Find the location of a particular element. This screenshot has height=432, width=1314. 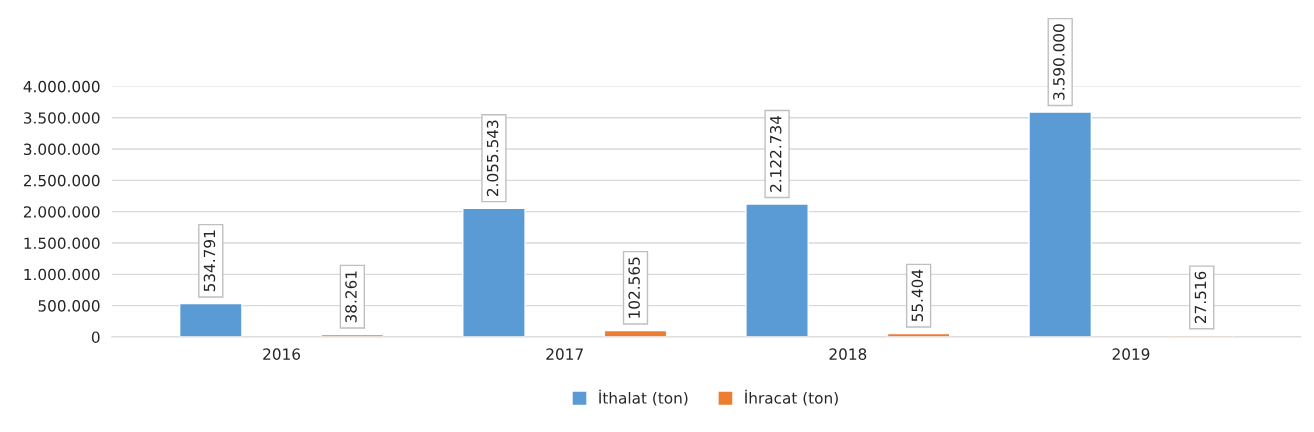

y-tick-label: 3.500.000 is located at coordinates (61, 118).